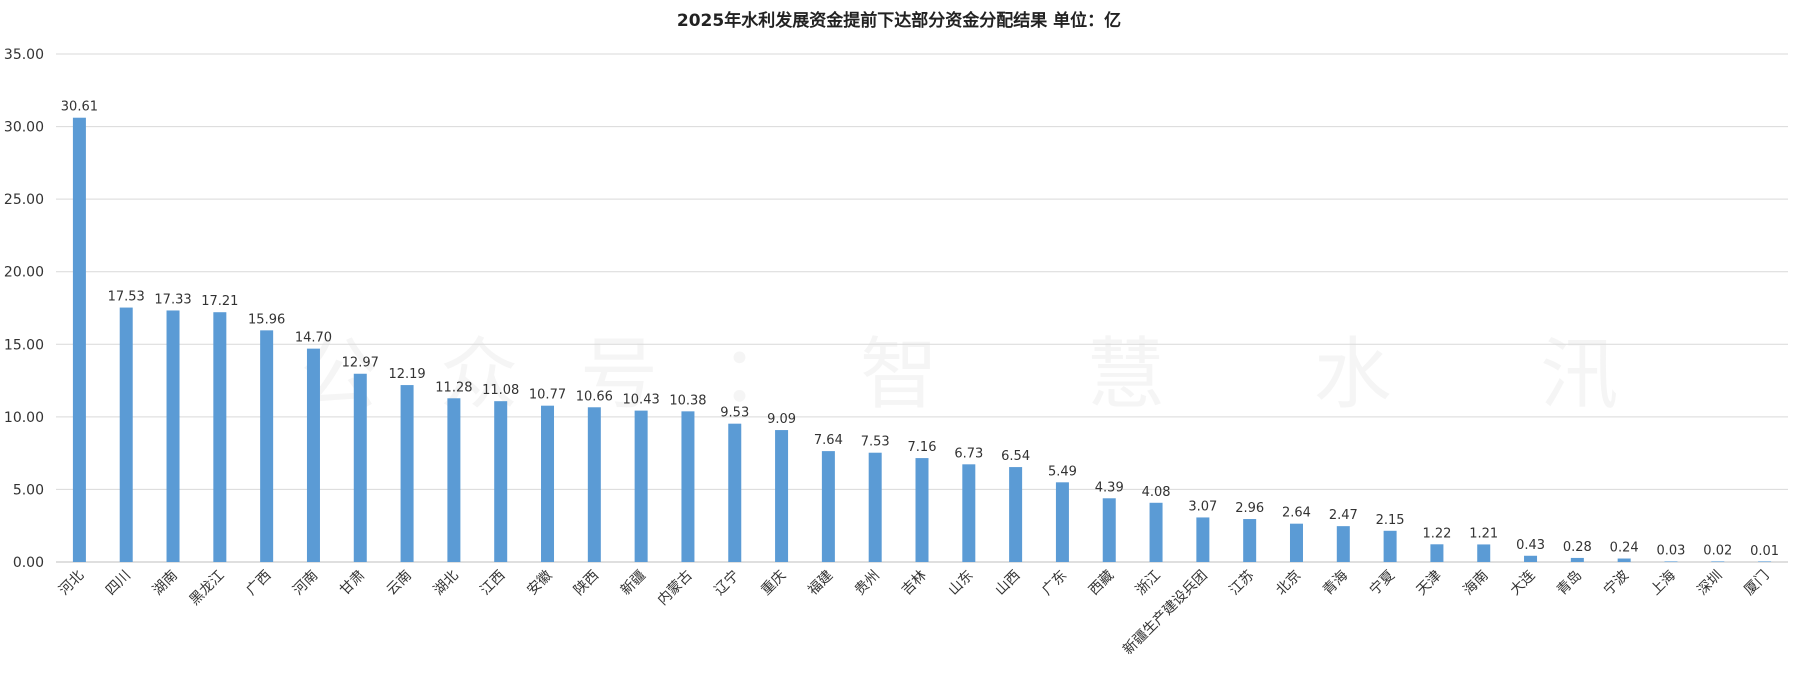  What do you see at coordinates (1288, 583) in the screenshot?
I see `x-tick-label: 北京` at bounding box center [1288, 583].